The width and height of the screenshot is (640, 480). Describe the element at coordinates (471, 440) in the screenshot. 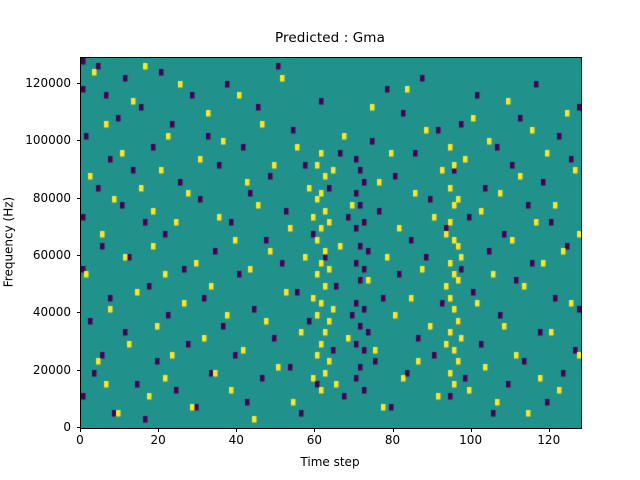

I see `x-tick-label: 100` at that location.